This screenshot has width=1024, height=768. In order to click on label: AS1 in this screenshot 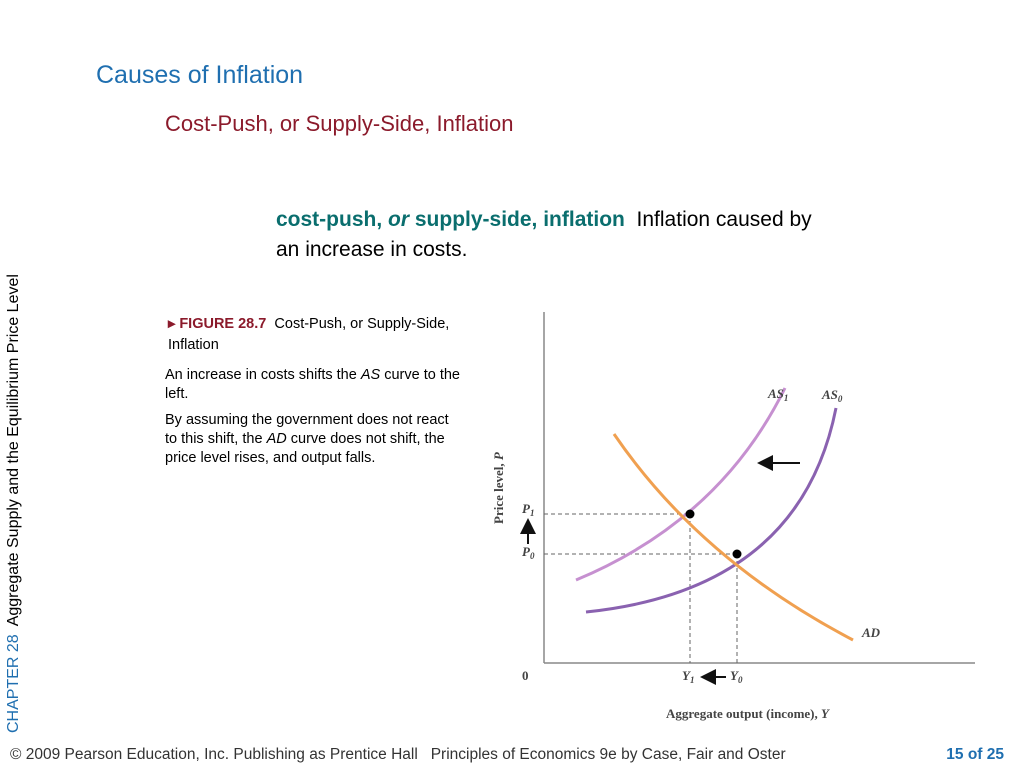, I will do `click(777, 394)`.